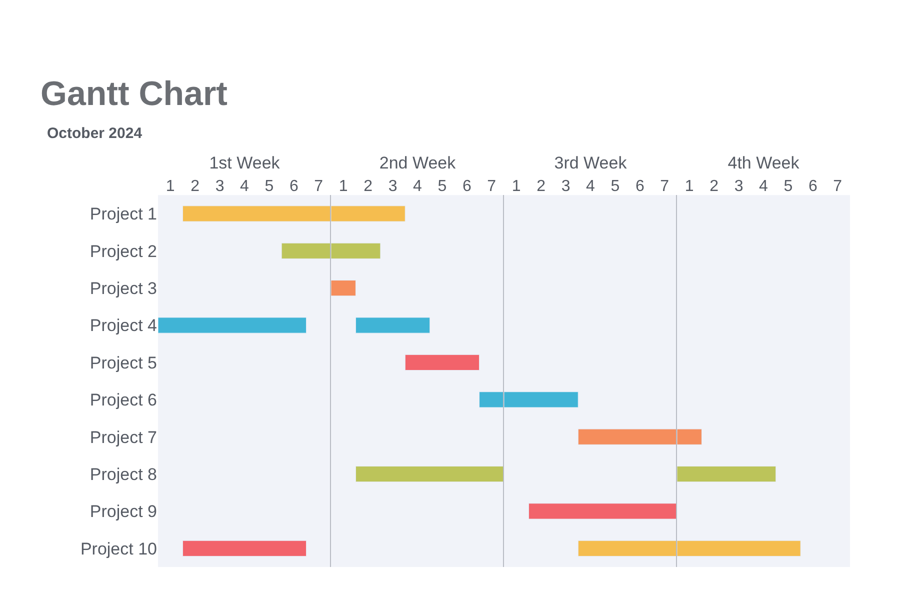 The height and width of the screenshot is (600, 900). I want to click on y-tick-label: Project 2, so click(123, 251).